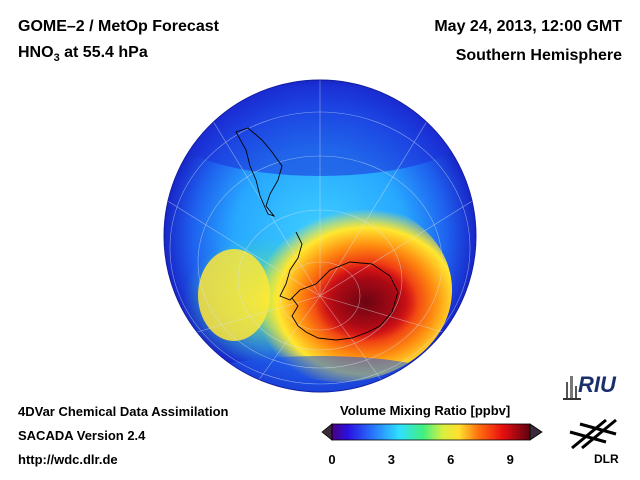 This screenshot has height=480, width=640. What do you see at coordinates (536, 432) in the screenshot?
I see `colorbar-max-arrow` at bounding box center [536, 432].